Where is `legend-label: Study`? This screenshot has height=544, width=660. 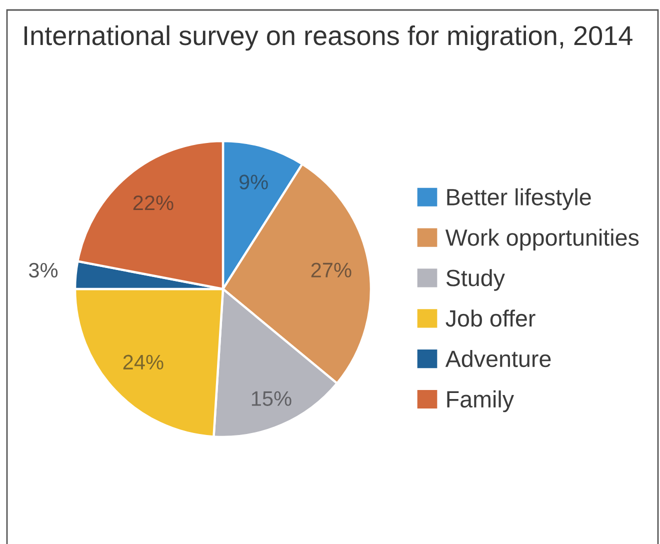
legend-label: Study is located at coordinates (475, 280).